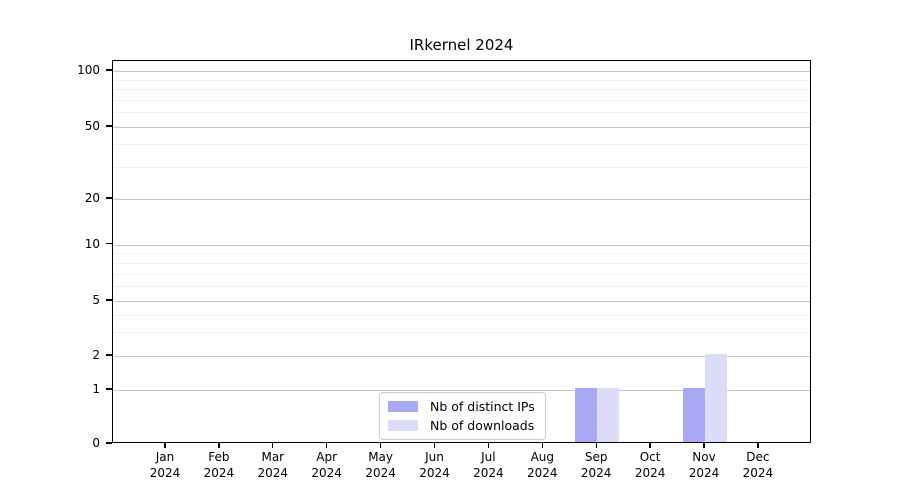  What do you see at coordinates (488, 465) in the screenshot?
I see `x-tick-label: Jul 2024` at bounding box center [488, 465].